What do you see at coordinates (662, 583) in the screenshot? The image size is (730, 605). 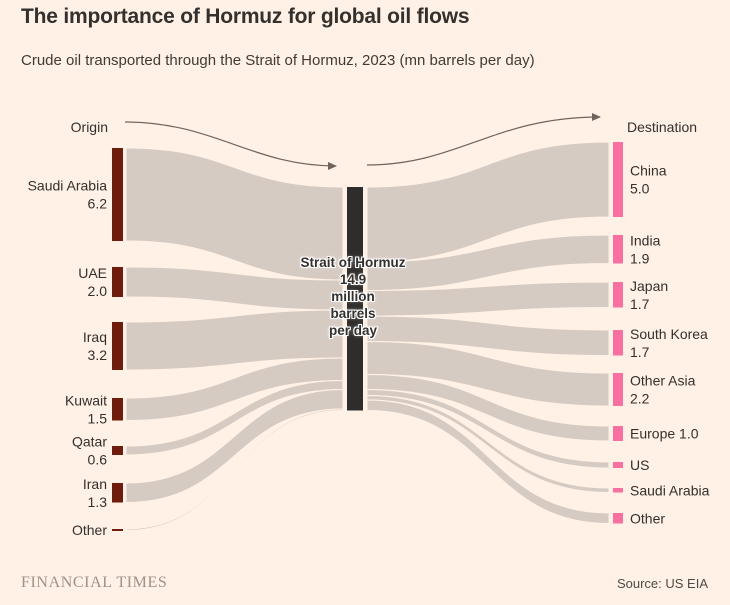 I see `source-label: Source: US EIA` at bounding box center [662, 583].